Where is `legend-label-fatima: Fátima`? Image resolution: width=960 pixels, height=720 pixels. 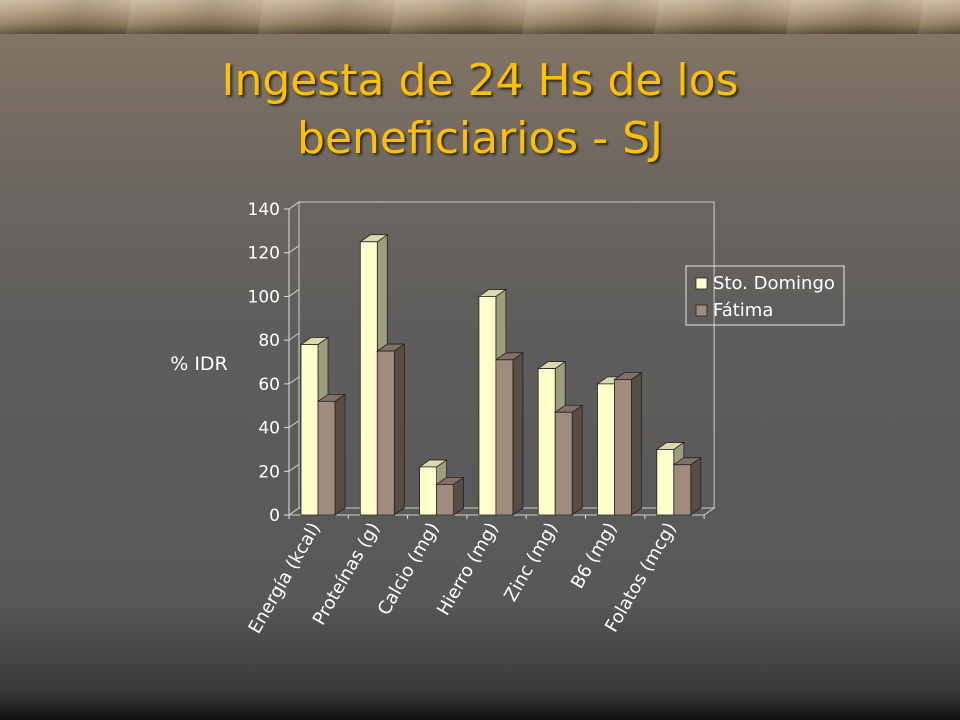
legend-label-fatima: Fátima is located at coordinates (743, 310).